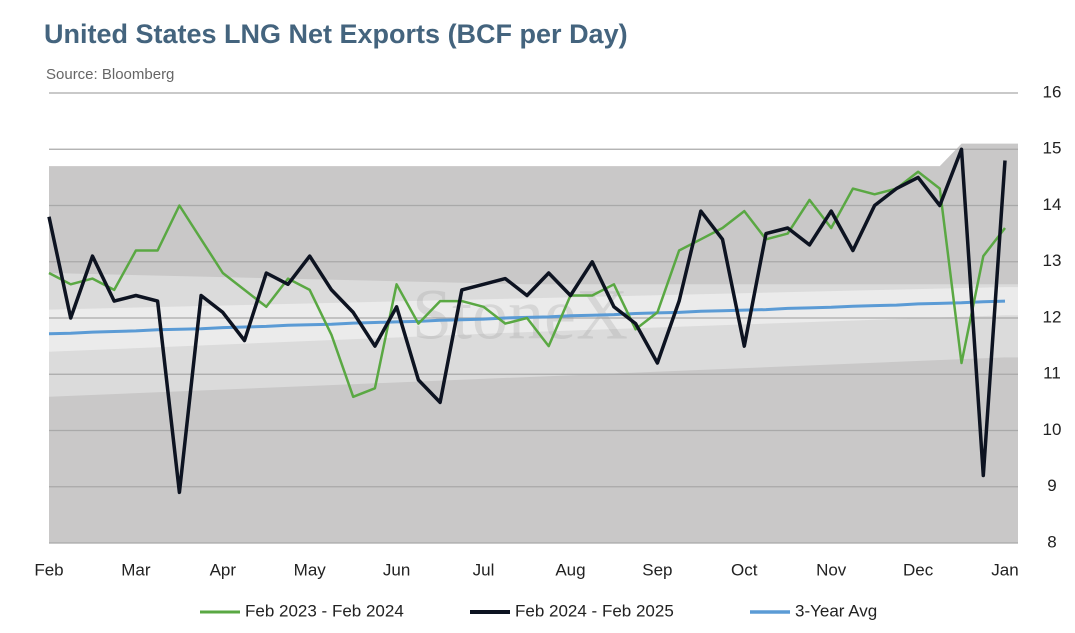 Image resolution: width=1075 pixels, height=633 pixels. I want to click on y-tick-label: 15, so click(1052, 148).